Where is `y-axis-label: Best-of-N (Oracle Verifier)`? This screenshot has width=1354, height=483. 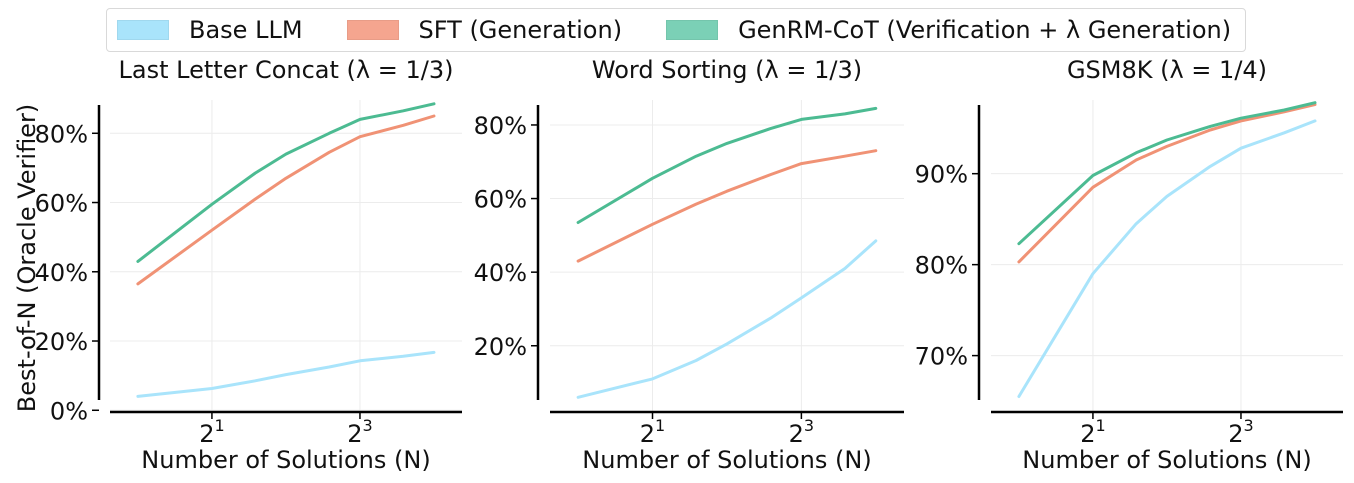 y-axis-label: Best-of-N (Oracle Verifier) is located at coordinates (27, 258).